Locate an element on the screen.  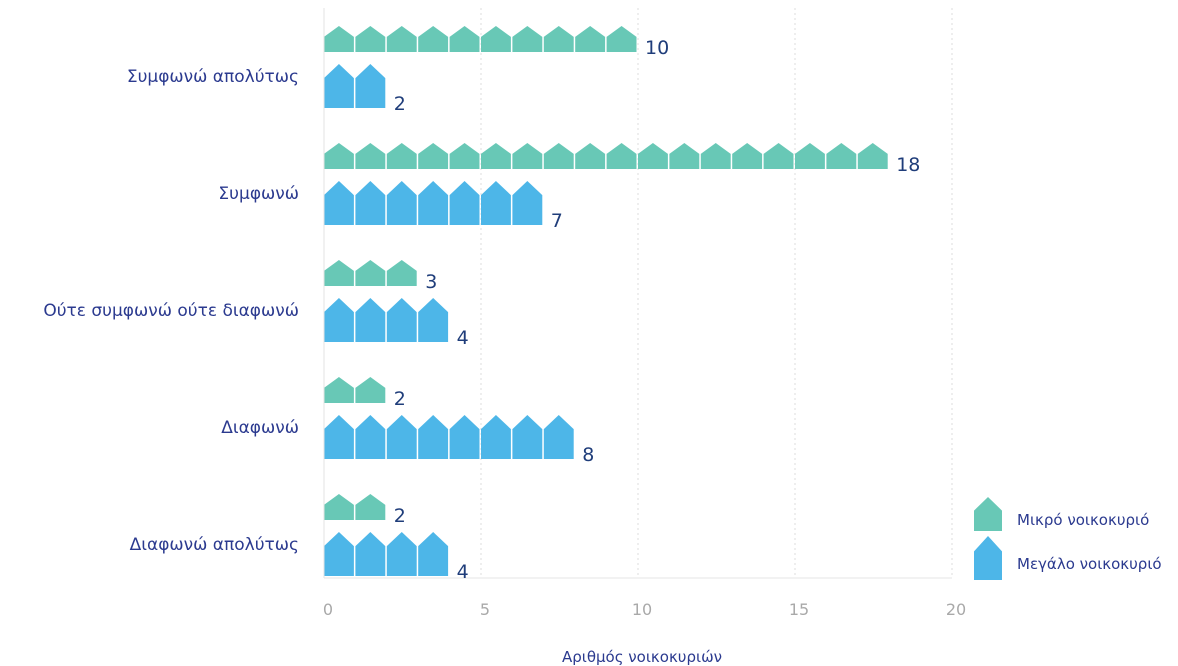
value-label: 18 is located at coordinates (908, 165).